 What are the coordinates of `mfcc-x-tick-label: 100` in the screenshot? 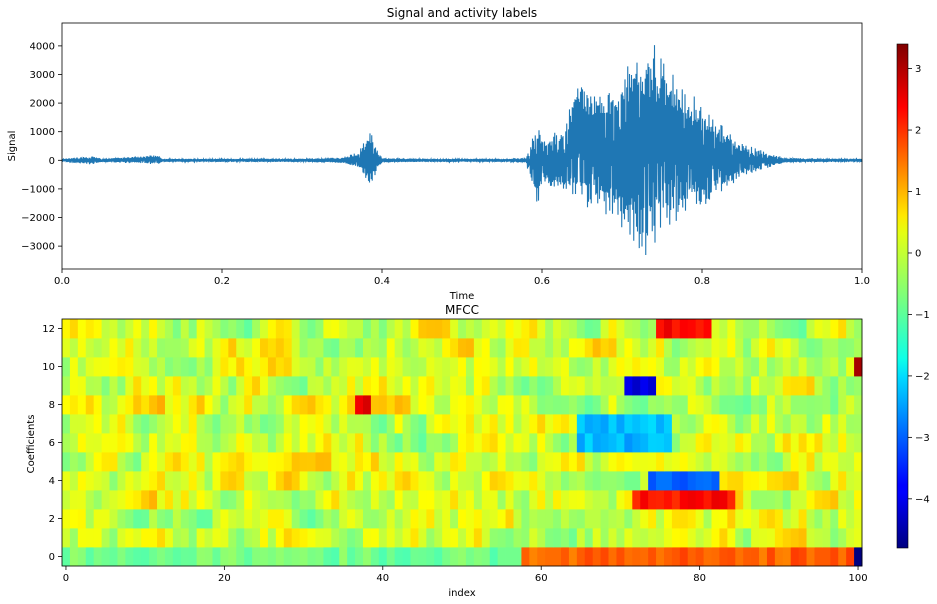 It's located at (857, 578).